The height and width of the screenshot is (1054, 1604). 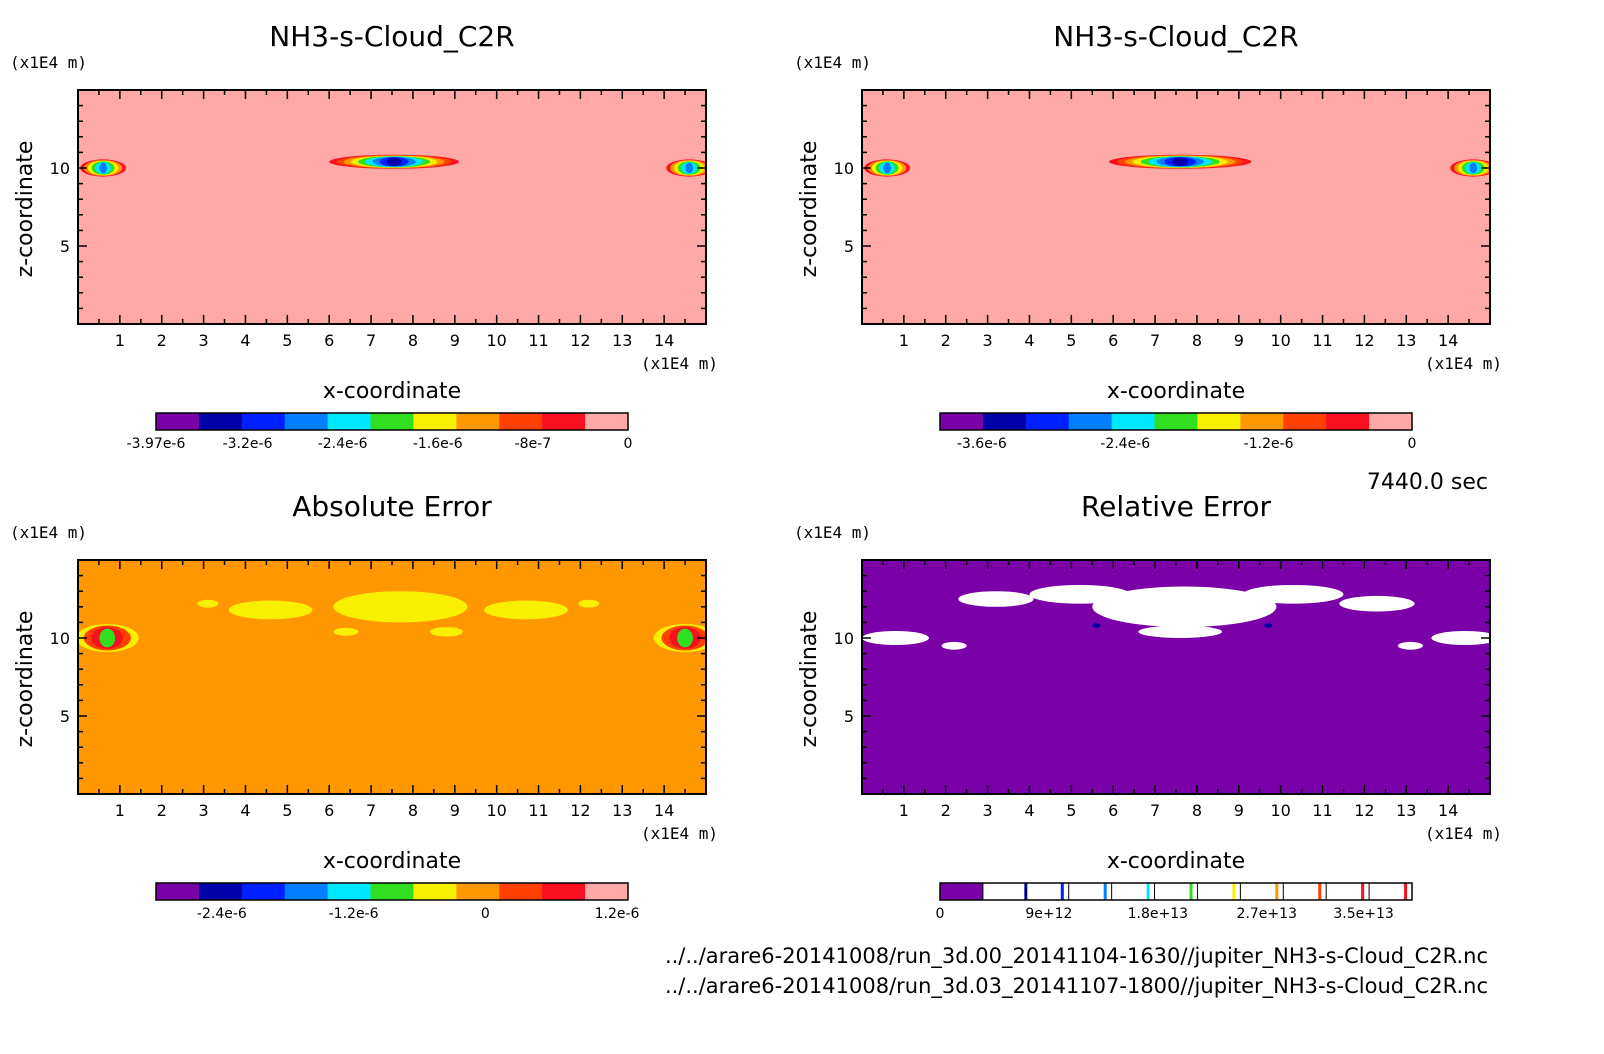 I want to click on colorbar-label: 9e+12, so click(x=1048, y=914).